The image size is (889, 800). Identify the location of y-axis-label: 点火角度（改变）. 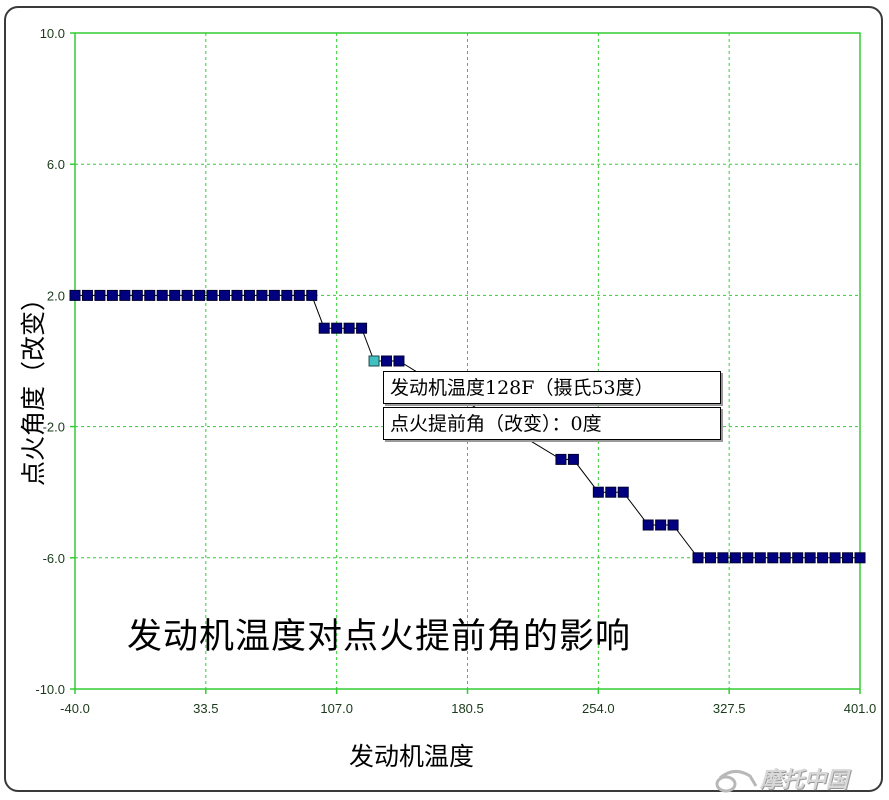
(33, 386).